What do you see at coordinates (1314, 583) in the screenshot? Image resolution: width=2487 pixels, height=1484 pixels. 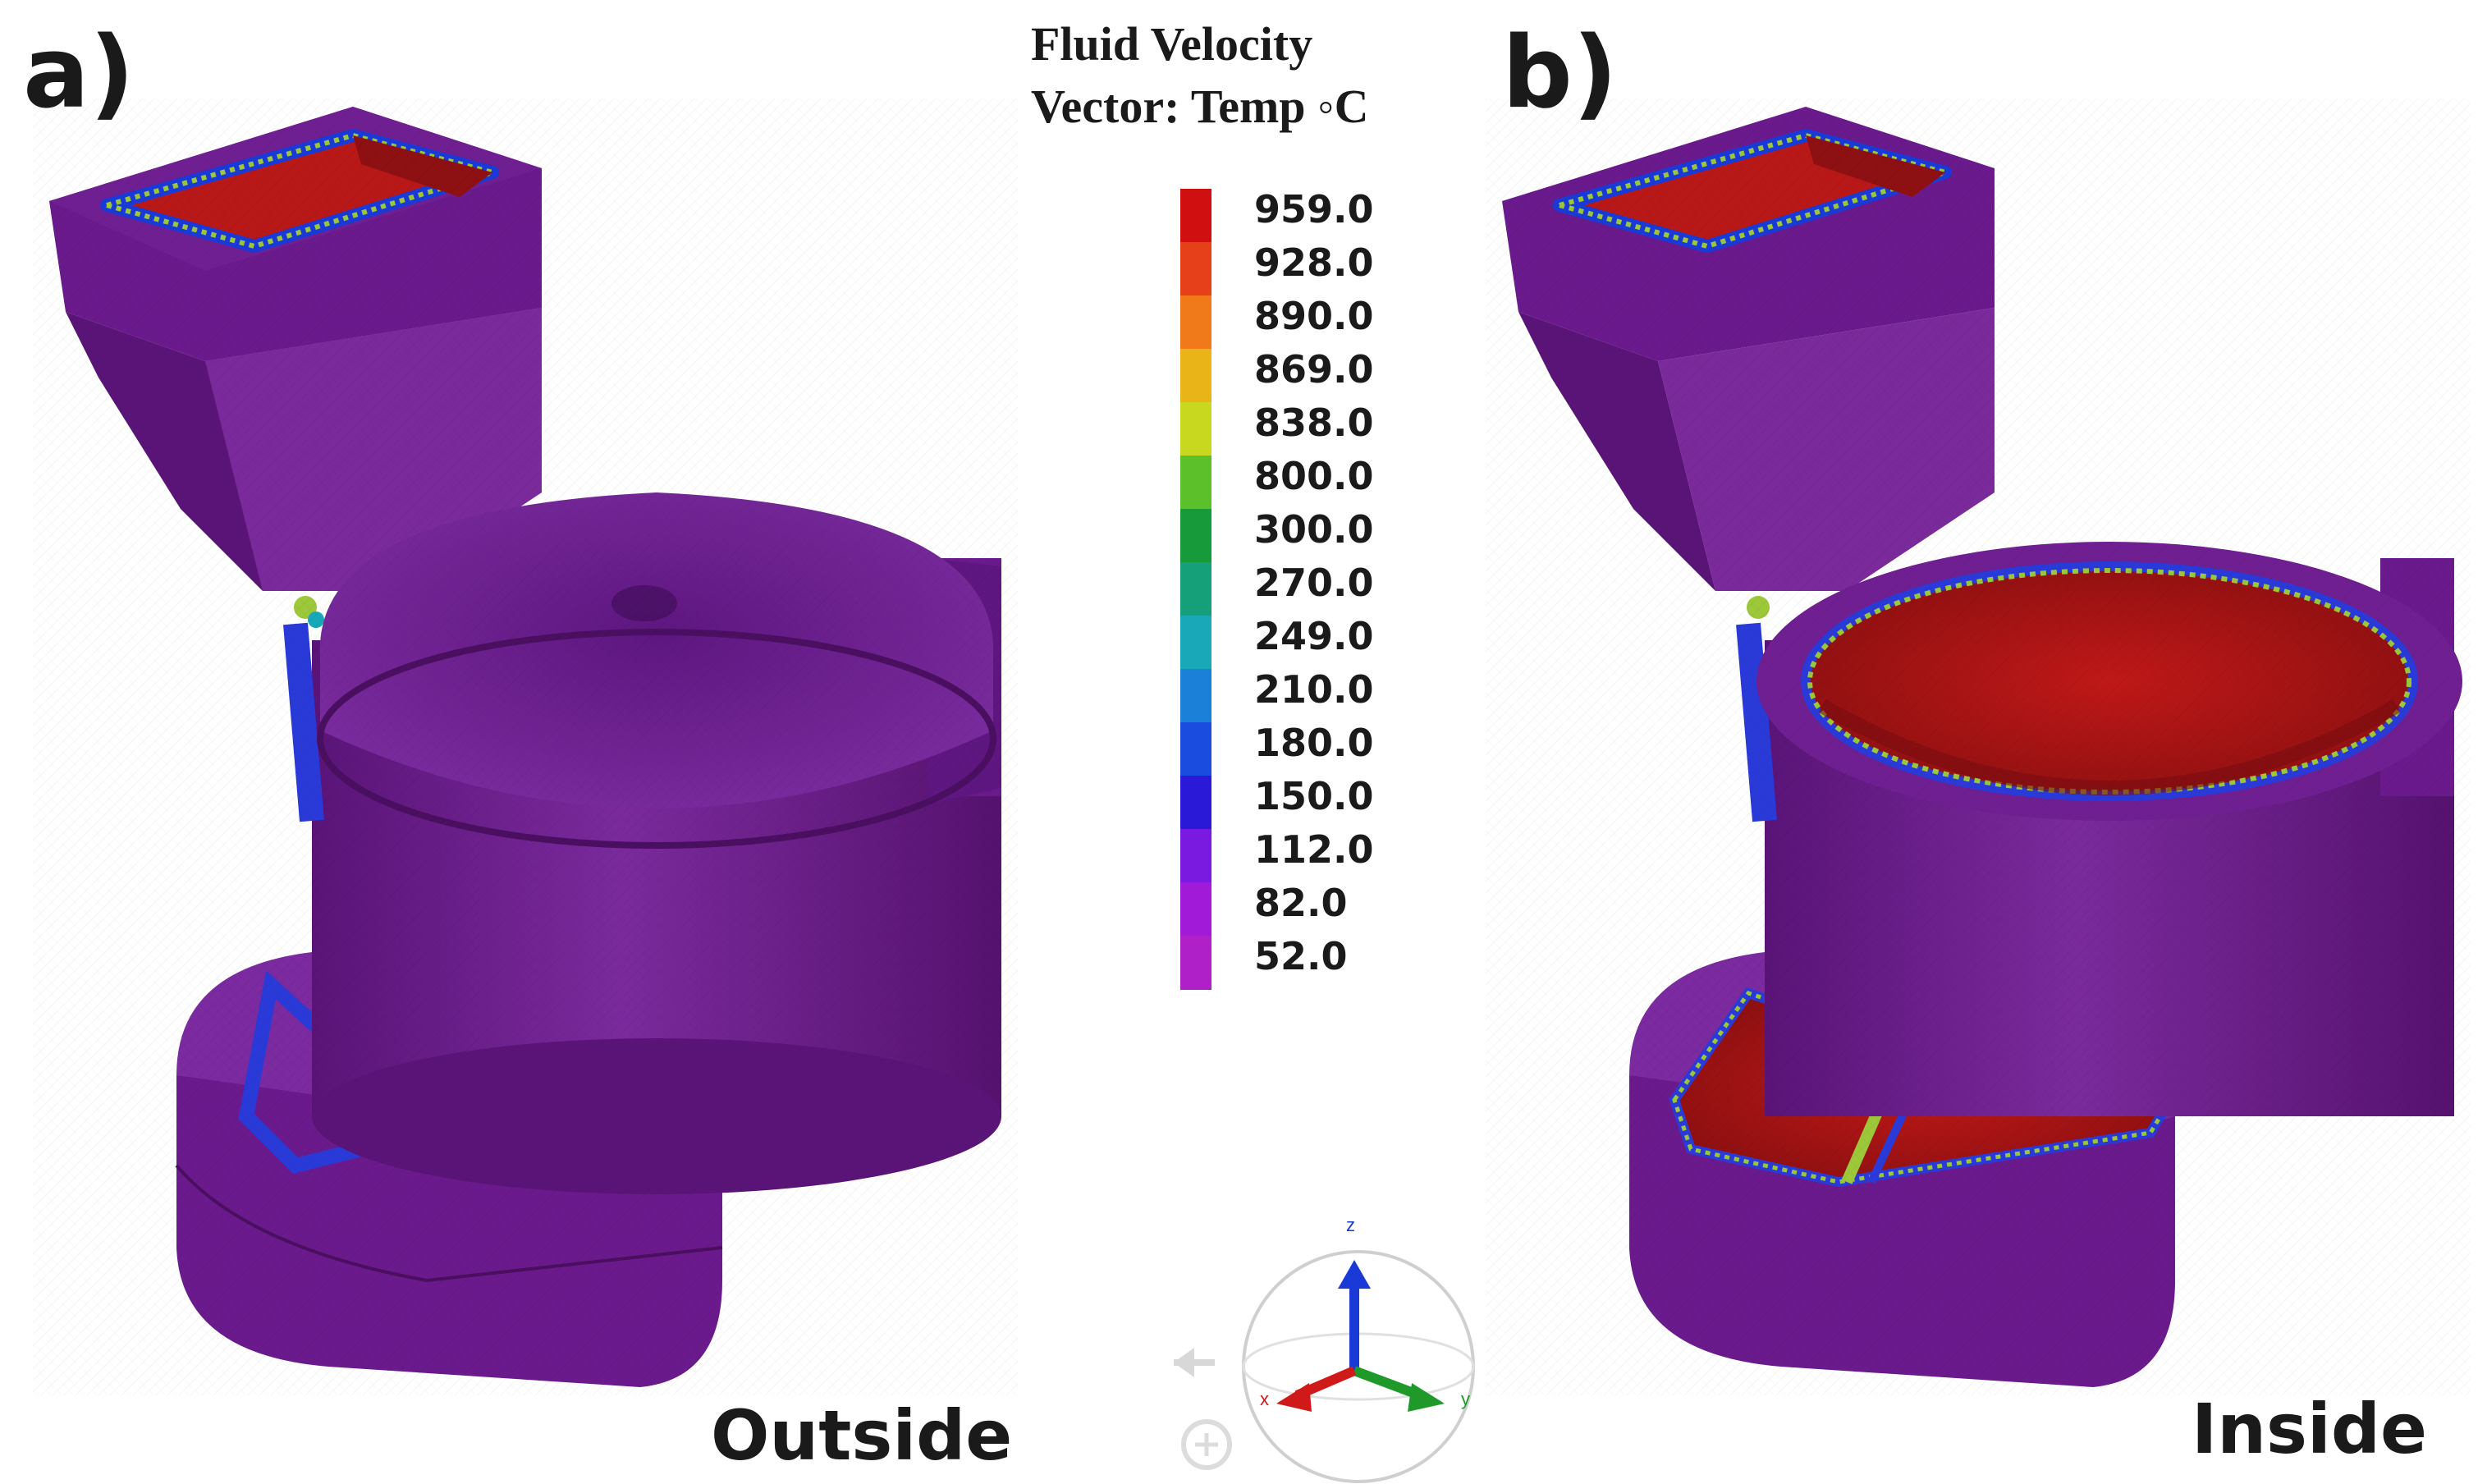 I see `legend-value-label: 270.0` at bounding box center [1314, 583].